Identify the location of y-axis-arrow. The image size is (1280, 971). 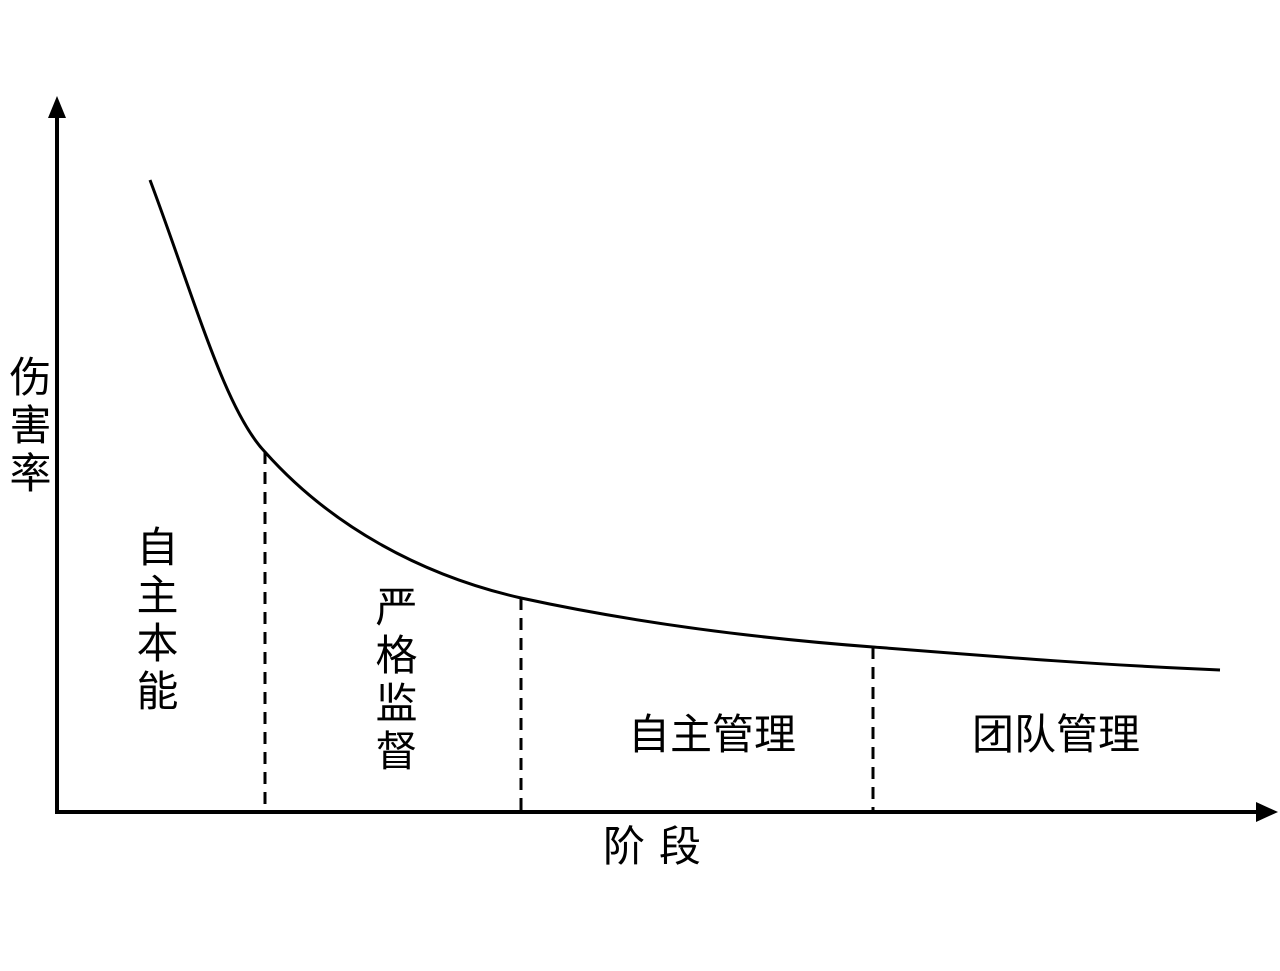
(57, 107).